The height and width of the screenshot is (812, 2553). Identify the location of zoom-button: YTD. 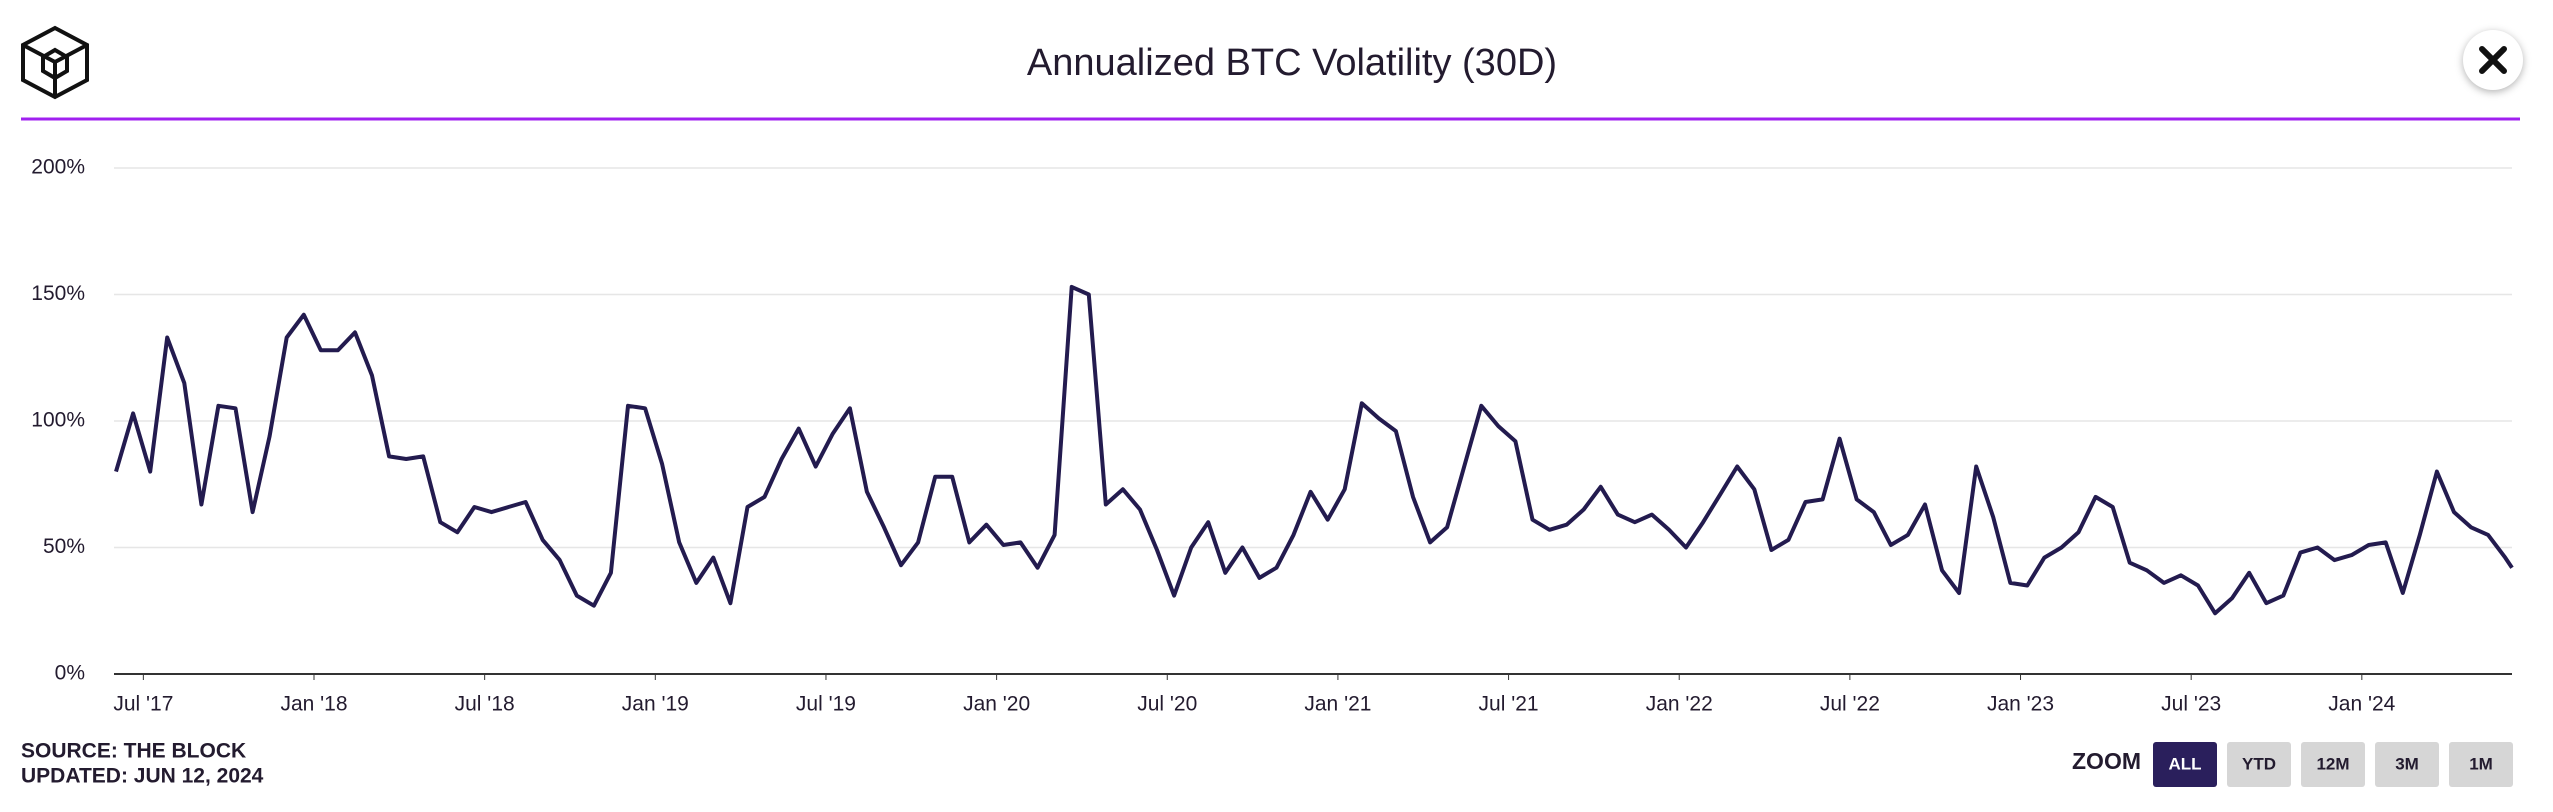
(2259, 764).